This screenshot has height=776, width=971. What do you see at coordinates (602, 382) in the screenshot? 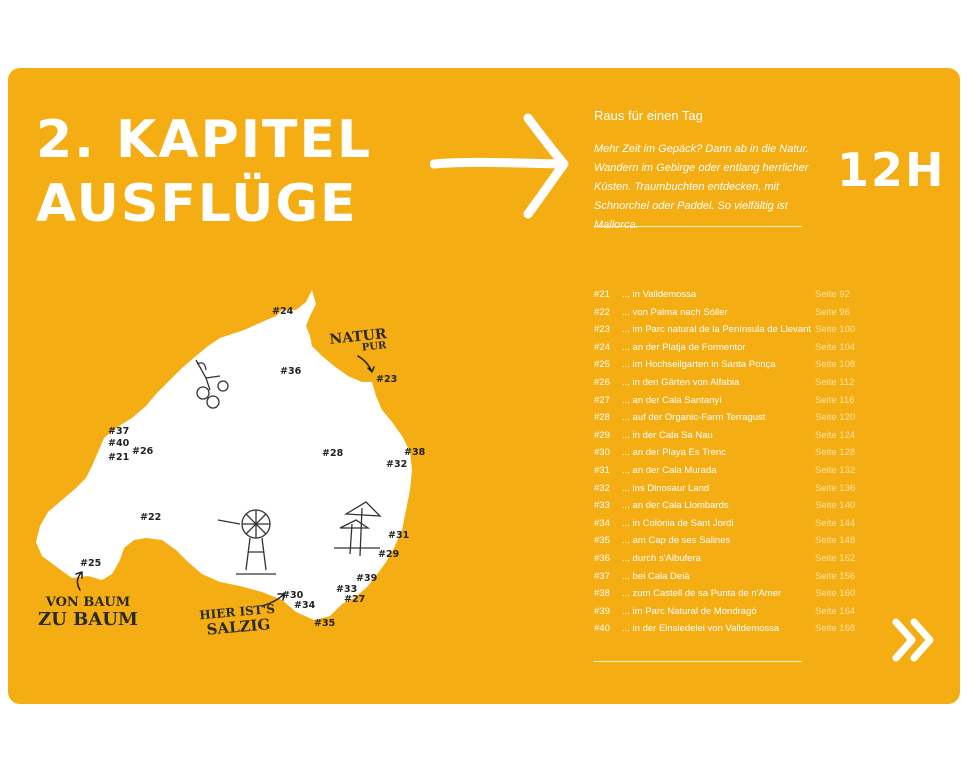
I see `toc-number: #26` at bounding box center [602, 382].